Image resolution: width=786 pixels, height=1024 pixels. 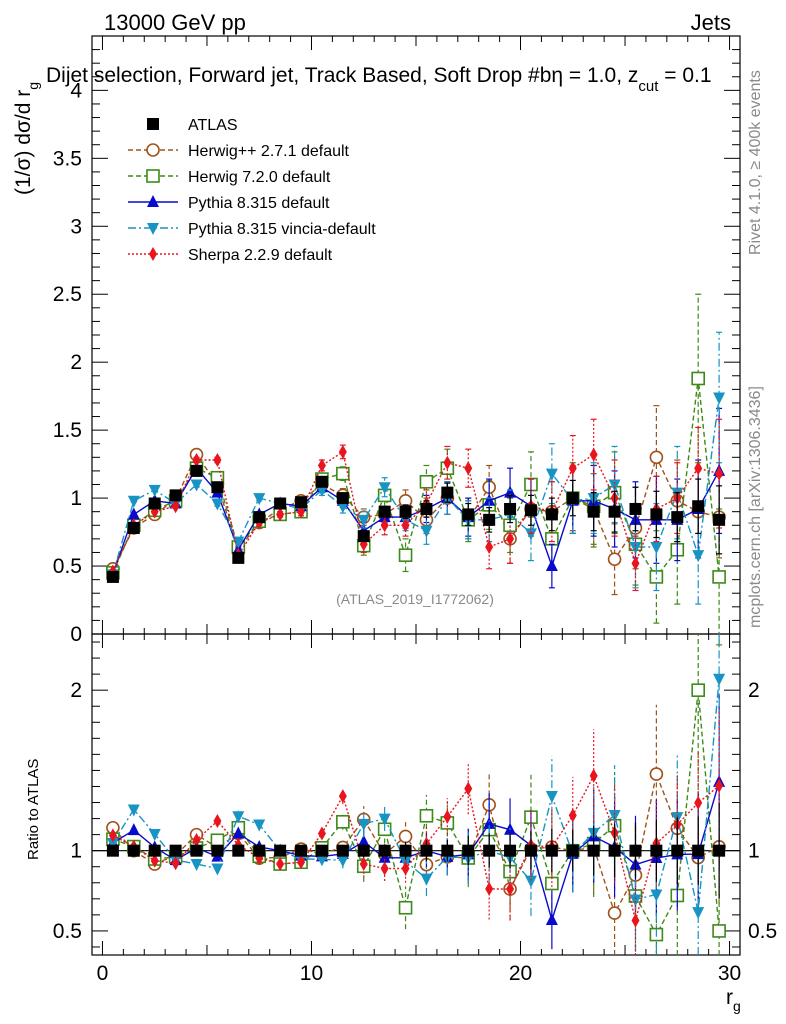 I want to click on x-tick-label: 0, so click(x=103, y=973).